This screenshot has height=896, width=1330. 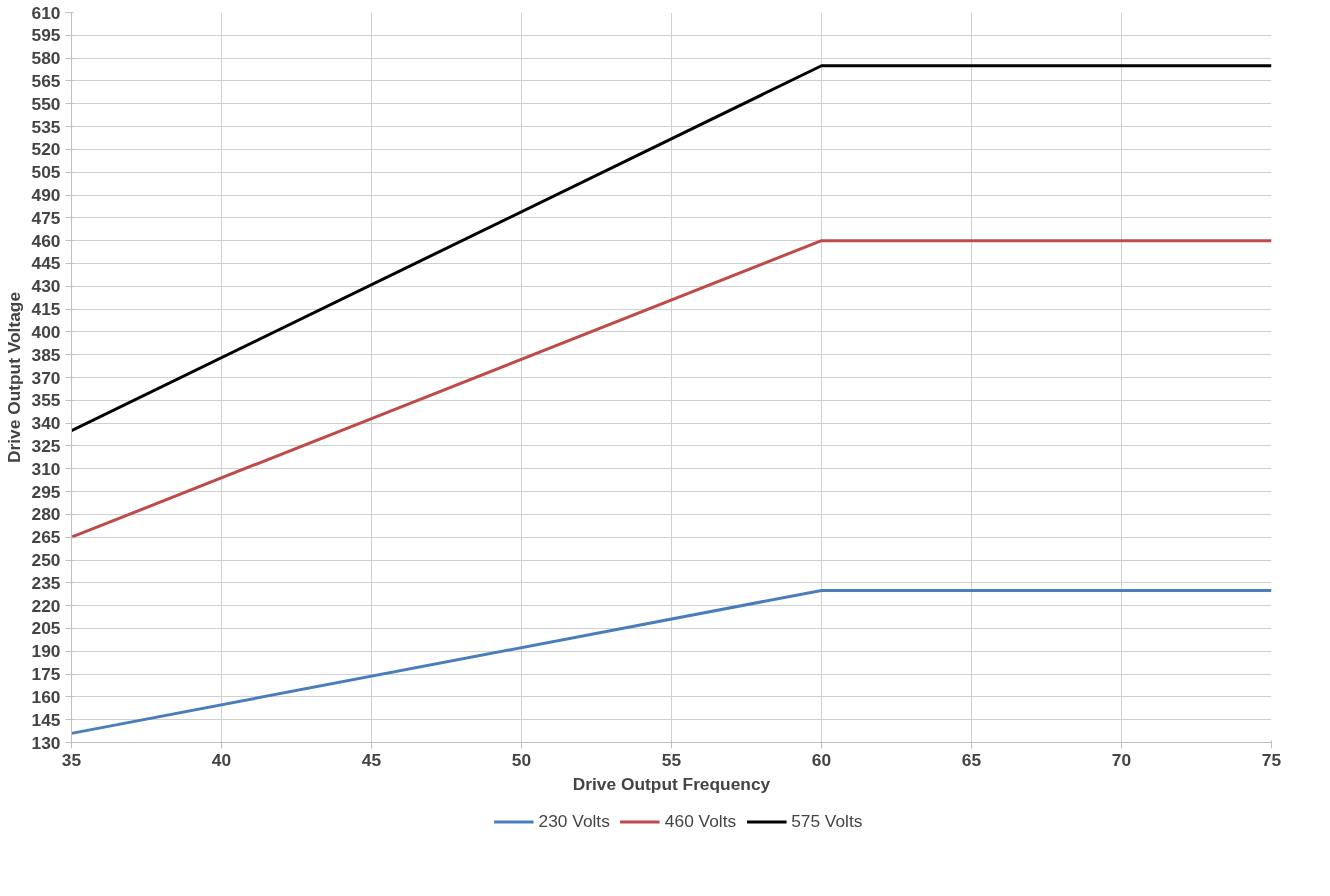 What do you see at coordinates (46, 149) in the screenshot?
I see `y-tick-label: 520` at bounding box center [46, 149].